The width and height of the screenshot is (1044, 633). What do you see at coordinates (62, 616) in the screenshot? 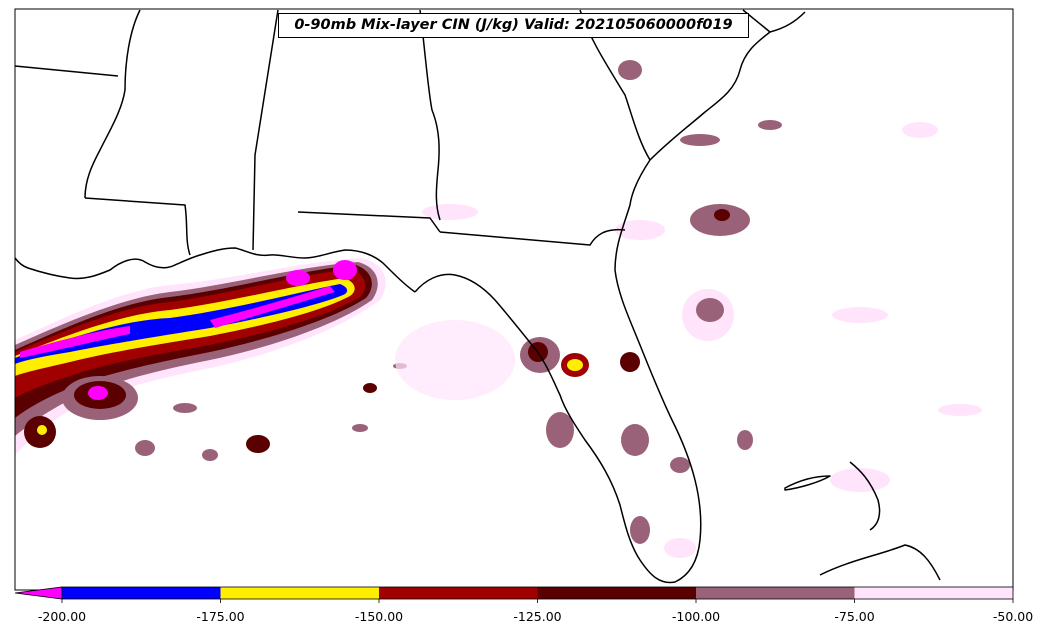
I see `colorbar-tick-label: -200.00` at bounding box center [62, 616].